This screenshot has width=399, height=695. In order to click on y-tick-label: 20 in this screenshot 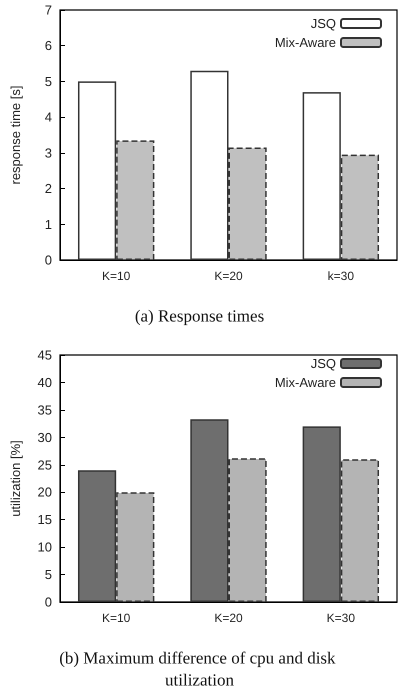, I will do `click(45, 492)`.